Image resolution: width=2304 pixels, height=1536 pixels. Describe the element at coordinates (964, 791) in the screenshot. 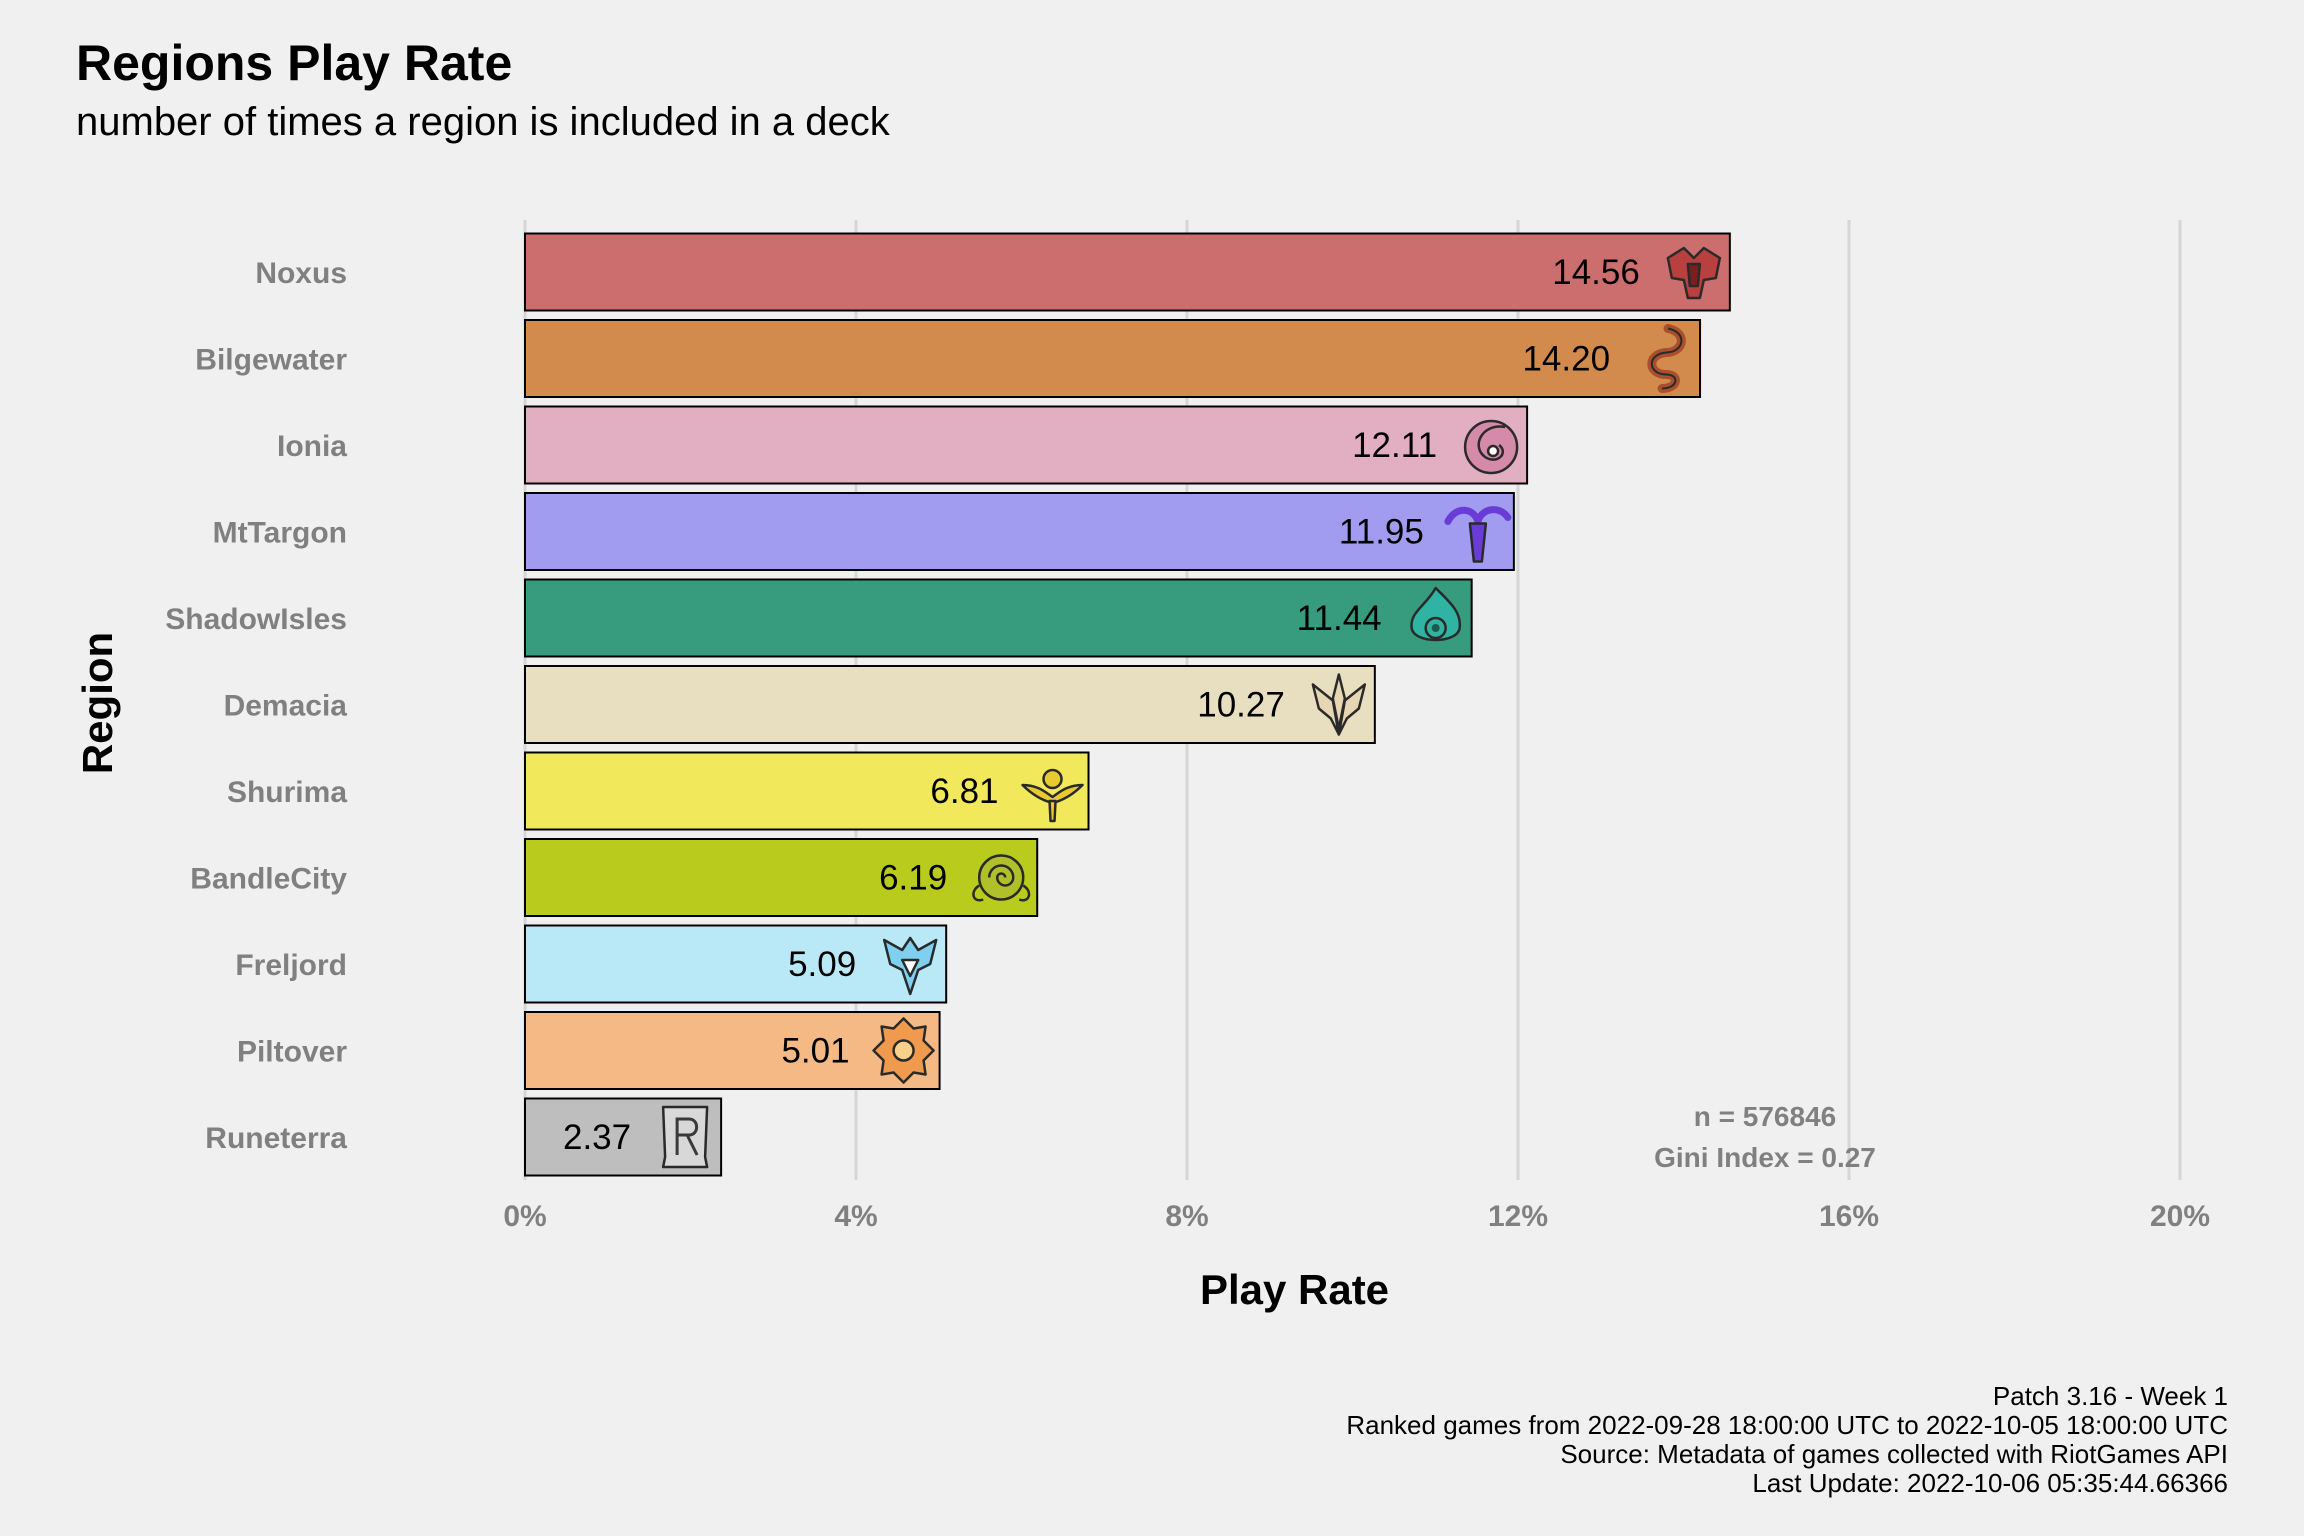

I see `value-label: 6.81` at that location.